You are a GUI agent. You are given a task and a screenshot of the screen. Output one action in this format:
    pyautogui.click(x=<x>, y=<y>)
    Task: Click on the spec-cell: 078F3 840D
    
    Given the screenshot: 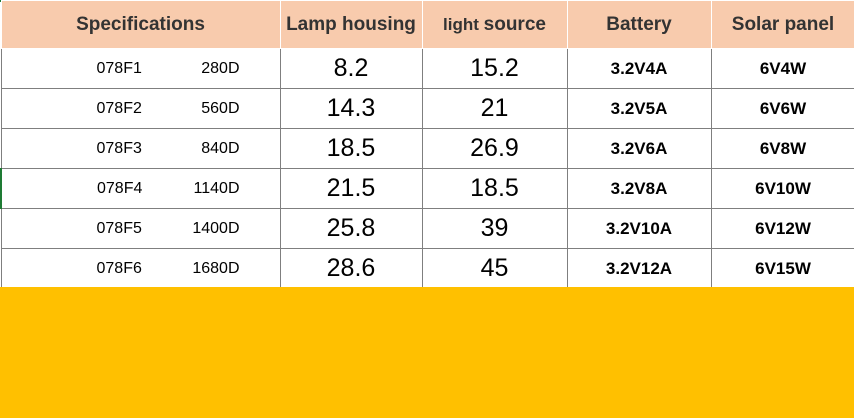 What is the action you would take?
    pyautogui.click(x=140, y=148)
    